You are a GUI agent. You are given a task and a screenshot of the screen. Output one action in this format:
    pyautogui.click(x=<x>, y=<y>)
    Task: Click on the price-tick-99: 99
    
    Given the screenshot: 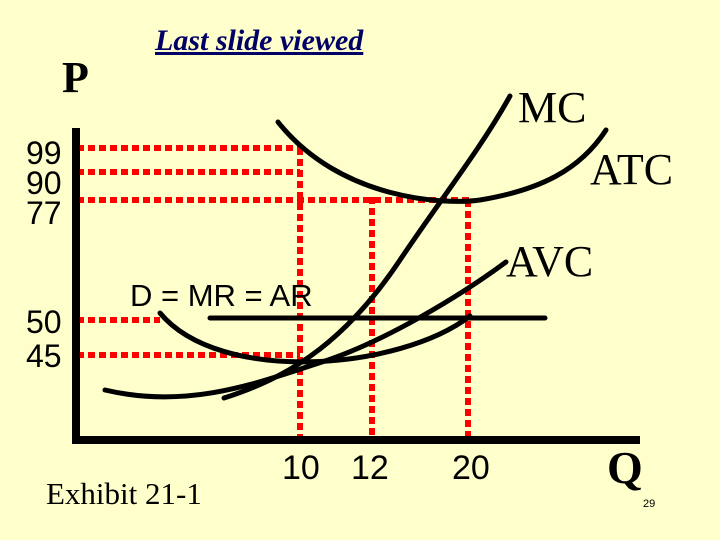 What is the action you would take?
    pyautogui.click(x=44, y=153)
    